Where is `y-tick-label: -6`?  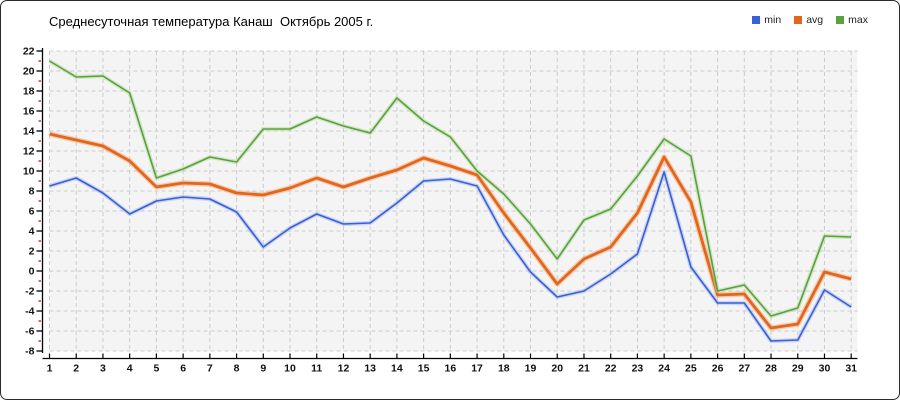
y-tick-label: -6 is located at coordinates (29, 332).